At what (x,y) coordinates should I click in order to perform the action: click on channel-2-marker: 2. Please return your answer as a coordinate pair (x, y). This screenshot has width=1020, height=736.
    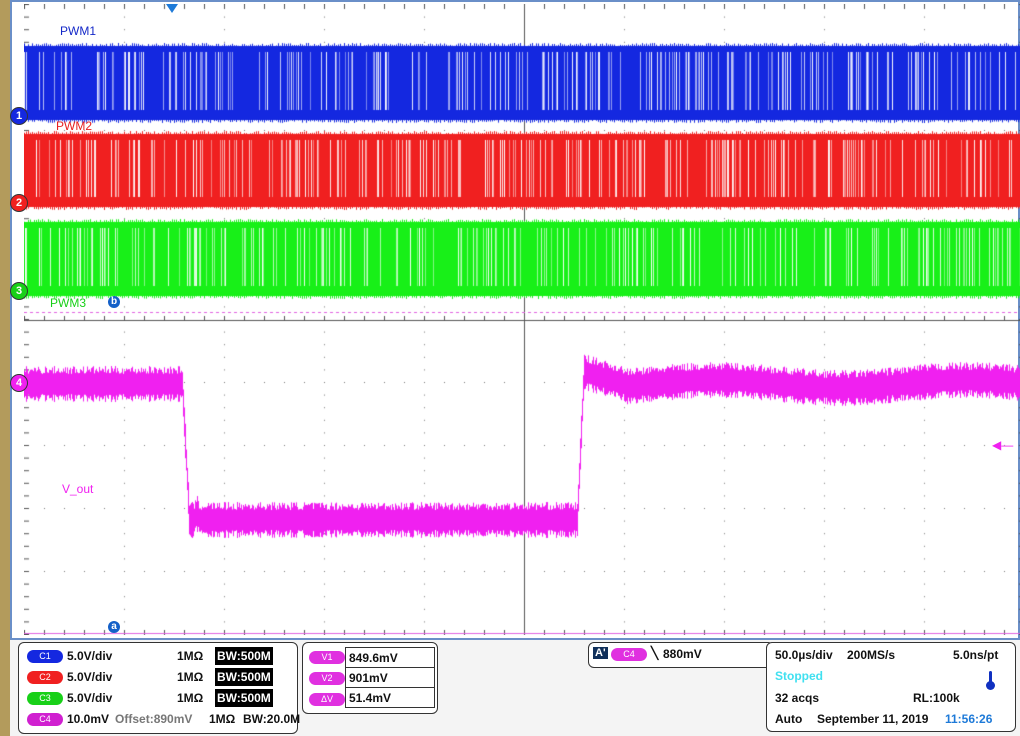
    Looking at the image, I should click on (19, 203).